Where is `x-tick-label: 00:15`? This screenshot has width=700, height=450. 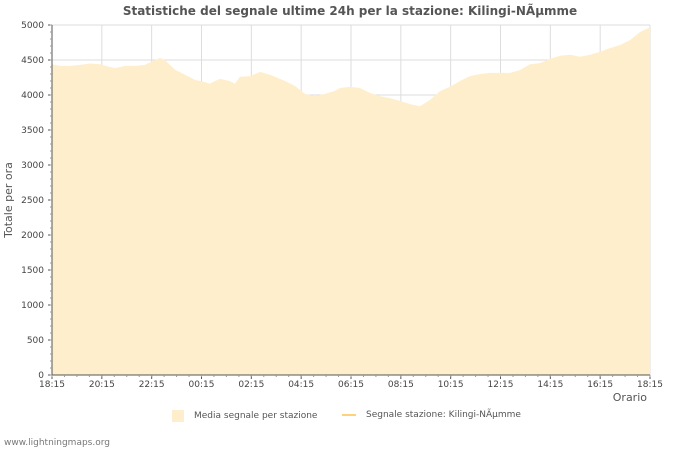
x-tick-label: 00:15 is located at coordinates (202, 385).